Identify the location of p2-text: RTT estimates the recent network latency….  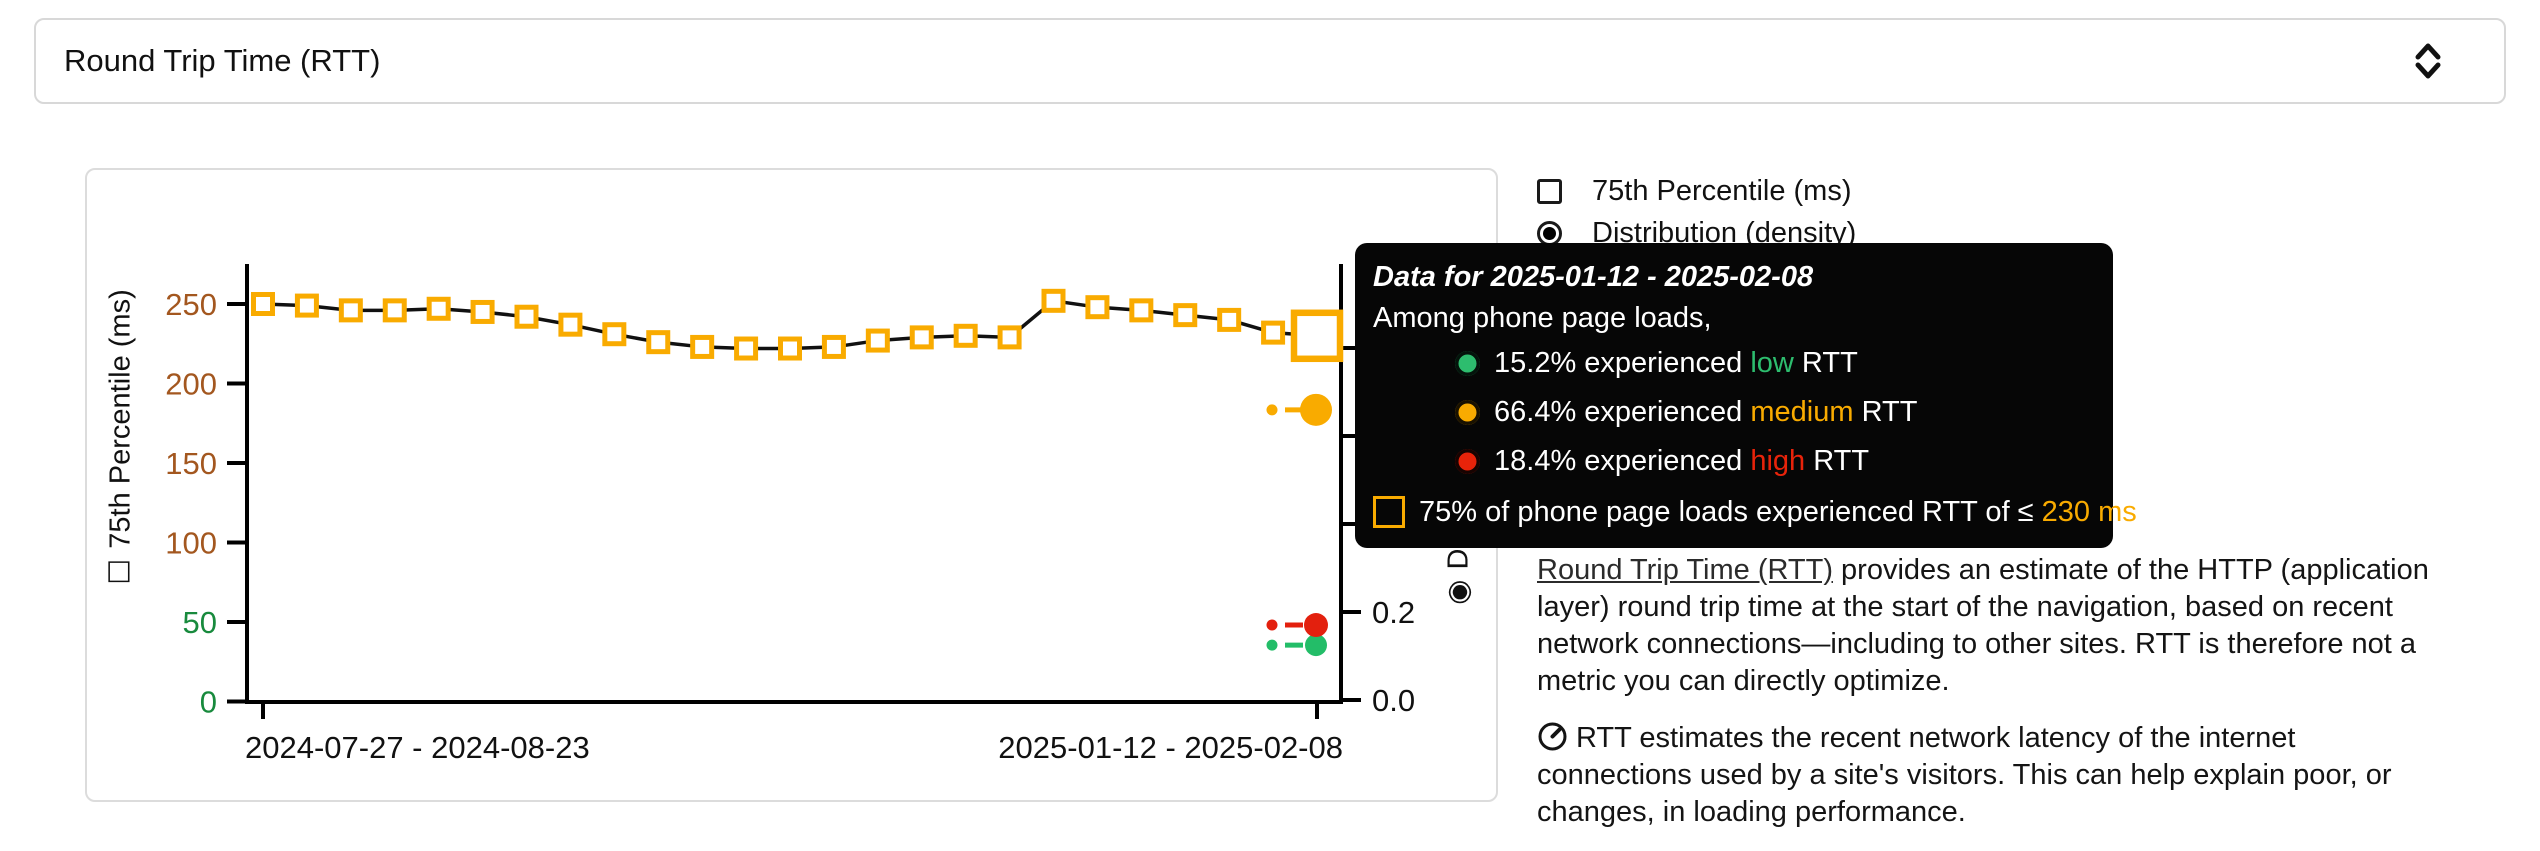
(1964, 775).